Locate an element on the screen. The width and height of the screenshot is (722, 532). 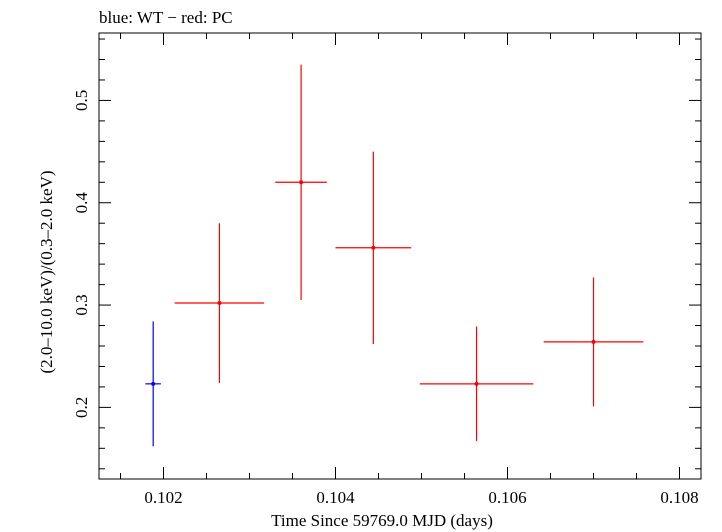
x-tick-label: 0.106 is located at coordinates (507, 497).